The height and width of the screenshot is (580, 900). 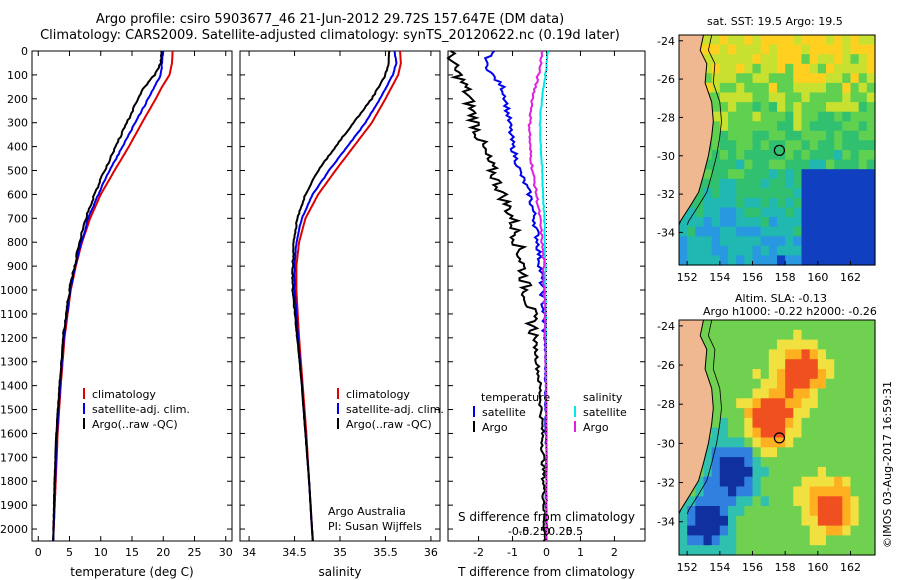 I want to click on x-tick-label: 35, so click(x=340, y=552).